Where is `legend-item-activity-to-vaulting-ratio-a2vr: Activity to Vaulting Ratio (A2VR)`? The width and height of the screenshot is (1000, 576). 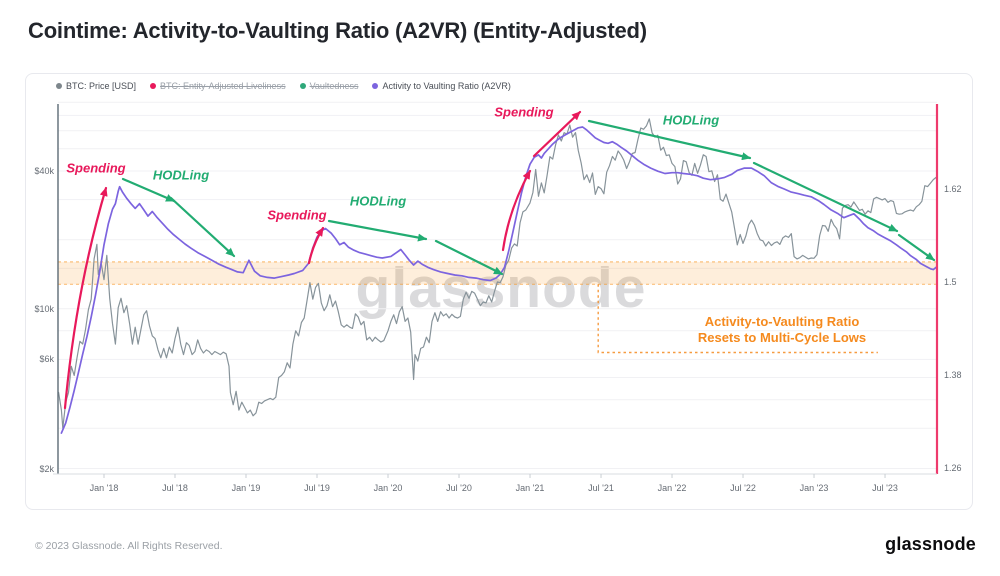
legend-item-activity-to-vaulting-ratio-a2vr: Activity to Vaulting Ratio (A2VR) is located at coordinates (441, 86).